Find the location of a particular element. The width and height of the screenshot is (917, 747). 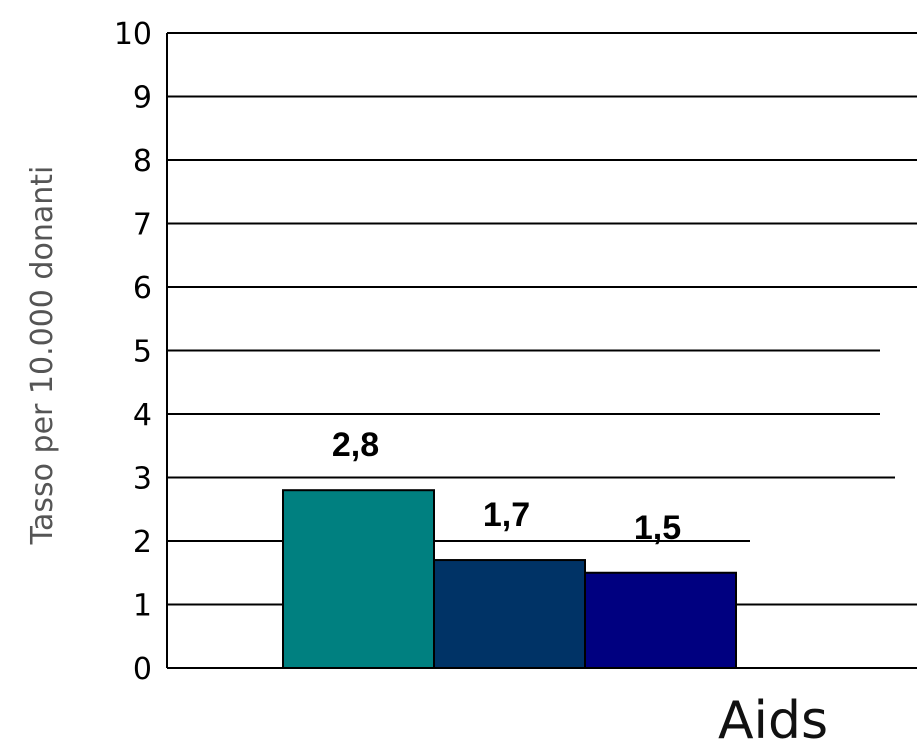

y-tick-label-5: 5 is located at coordinates (142, 352).